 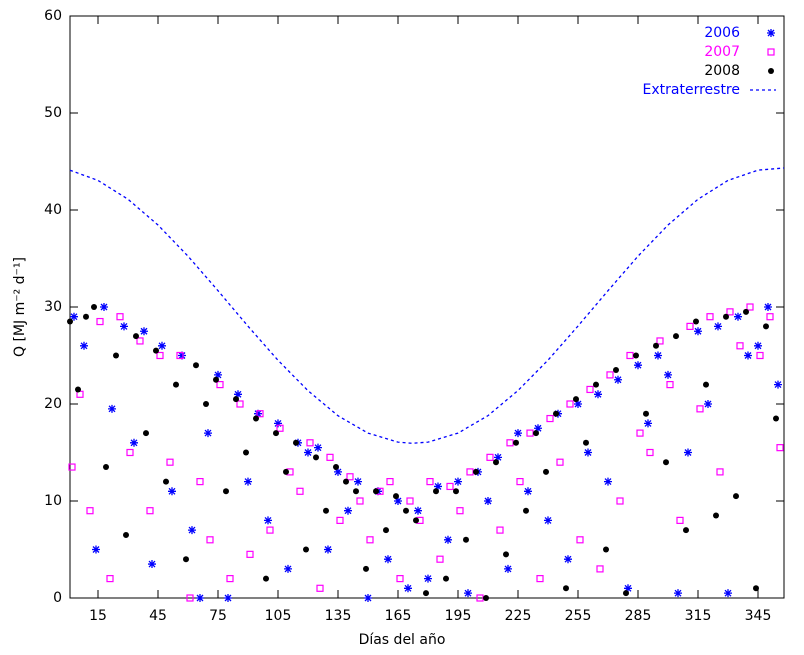 What do you see at coordinates (57, 598) in the screenshot?
I see `y-tick-label: 0` at bounding box center [57, 598].